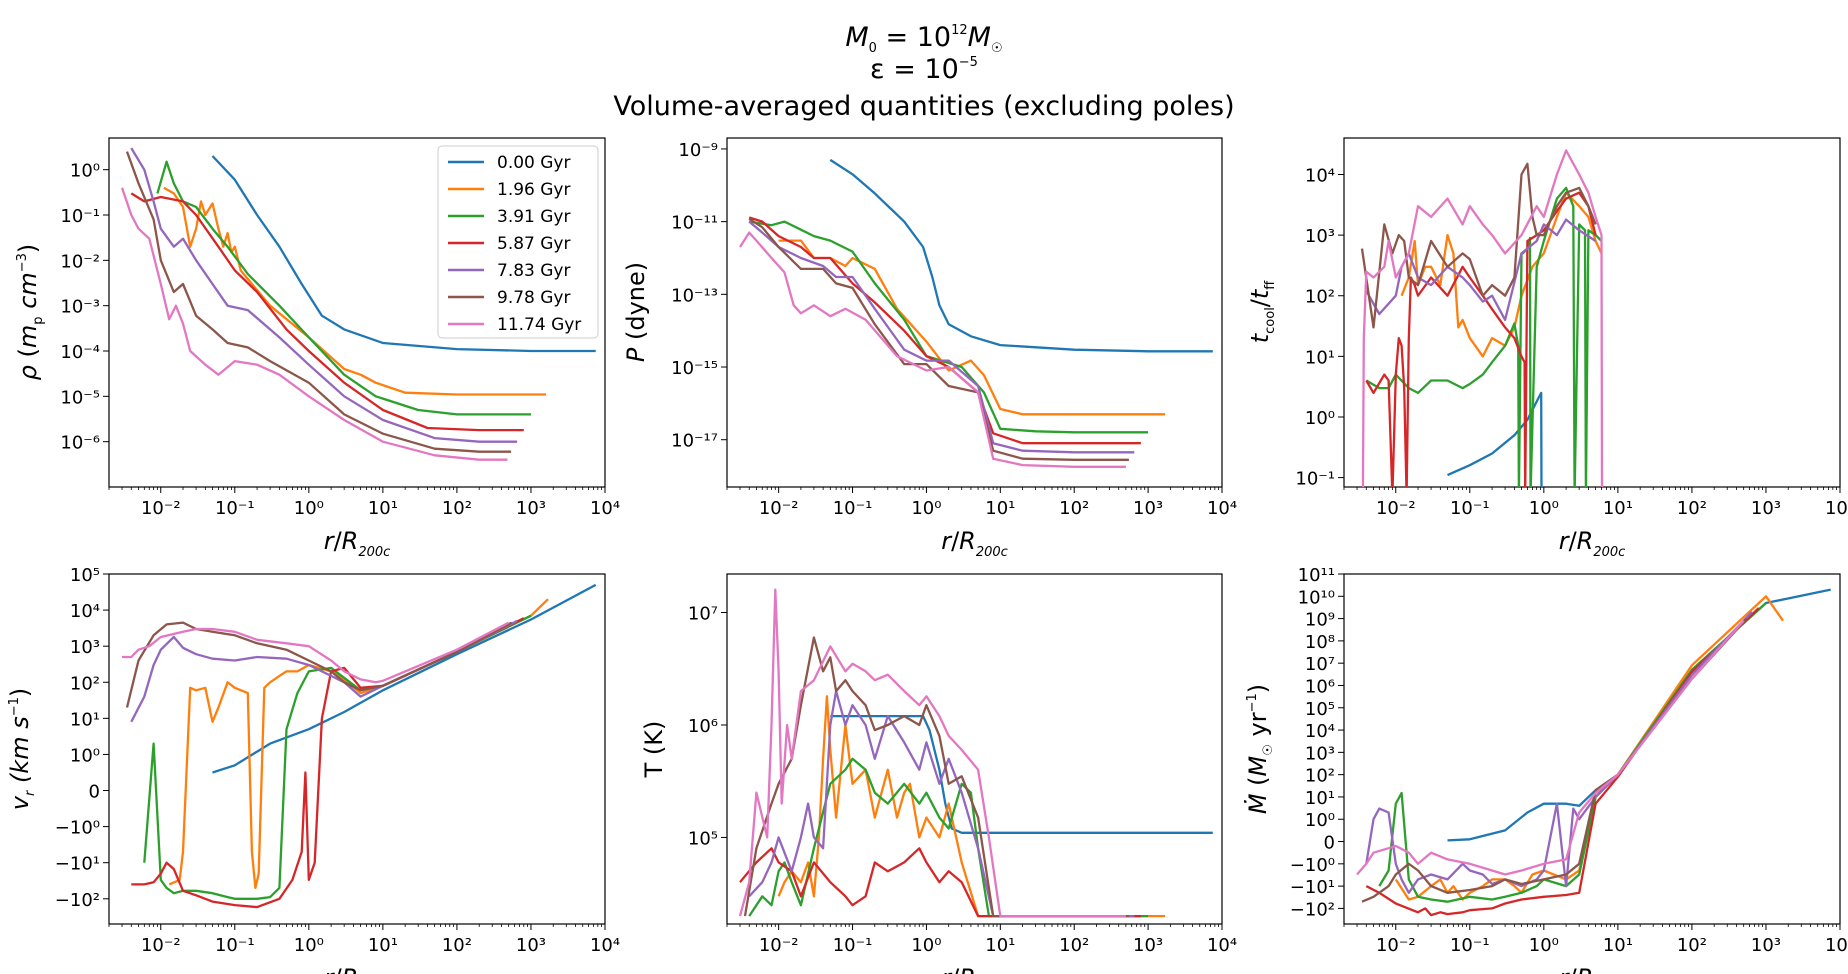 This screenshot has height=974, width=1848. I want to click on lines-vr, so click(359, 746).